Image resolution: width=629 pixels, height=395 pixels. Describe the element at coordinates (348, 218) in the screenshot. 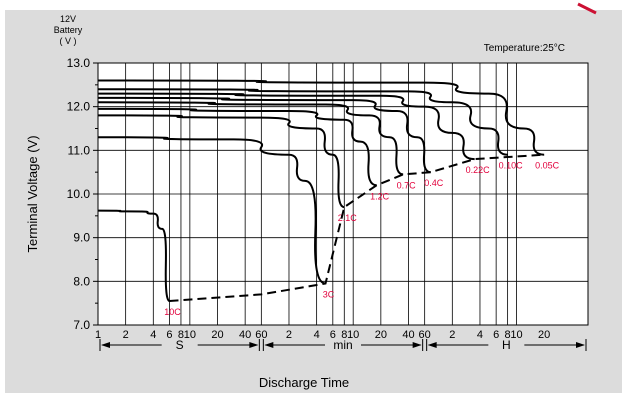

I see `series-label: 2.1C` at that location.